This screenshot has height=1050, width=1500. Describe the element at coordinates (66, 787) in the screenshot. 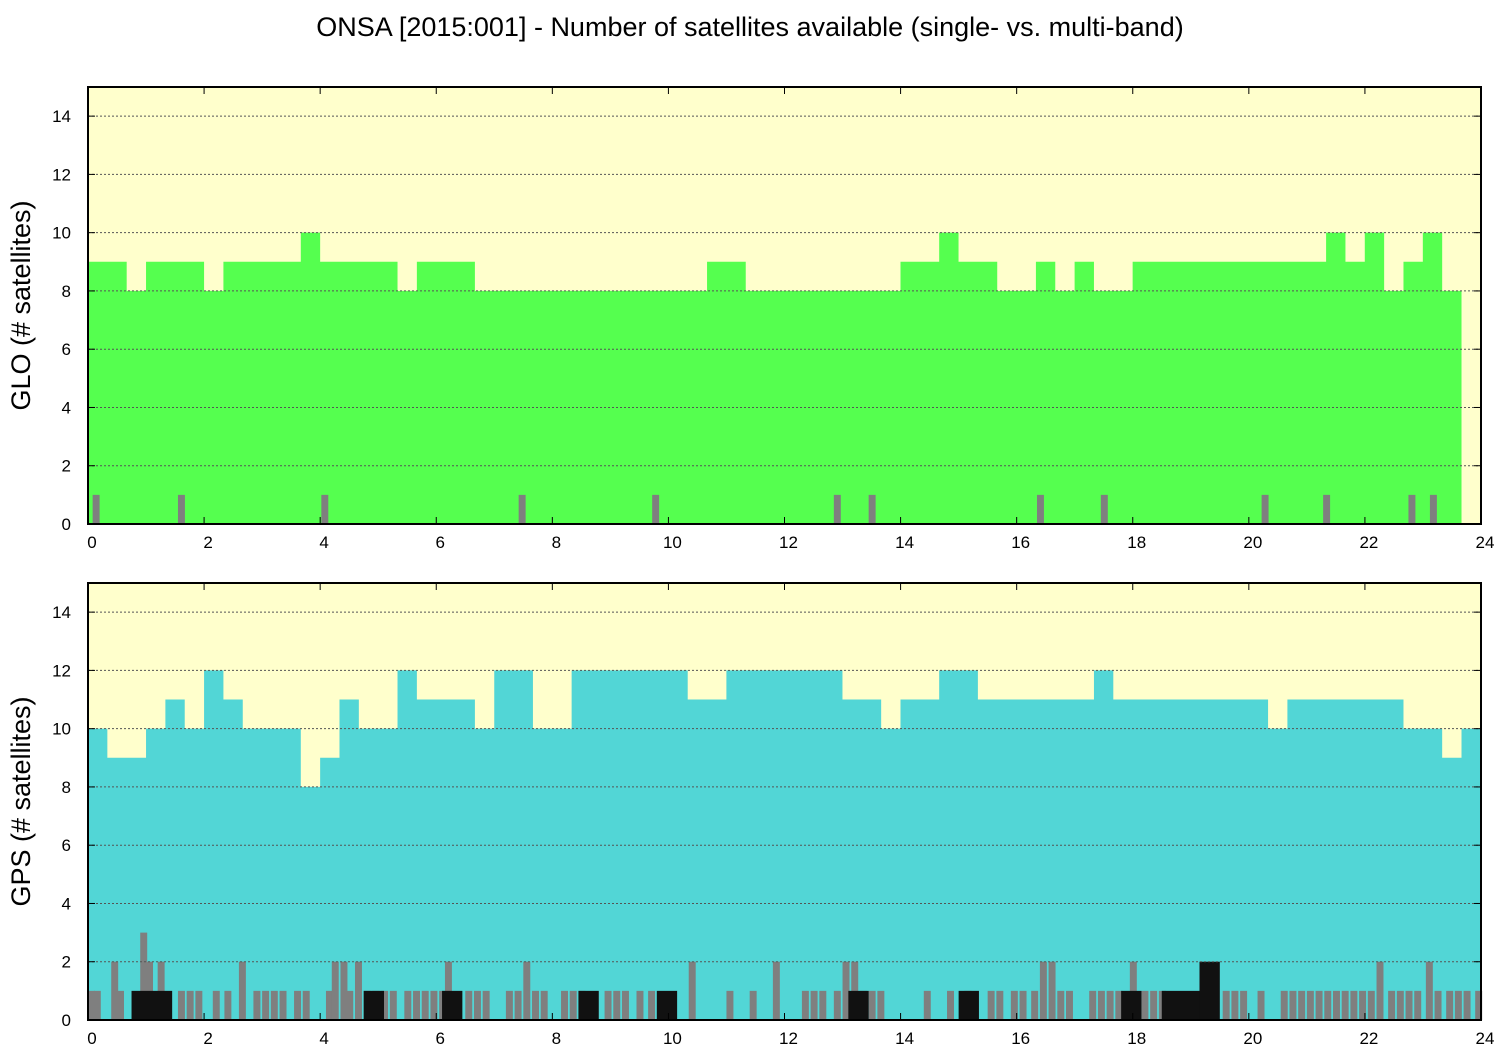

I see `y-tick-label: 8` at that location.